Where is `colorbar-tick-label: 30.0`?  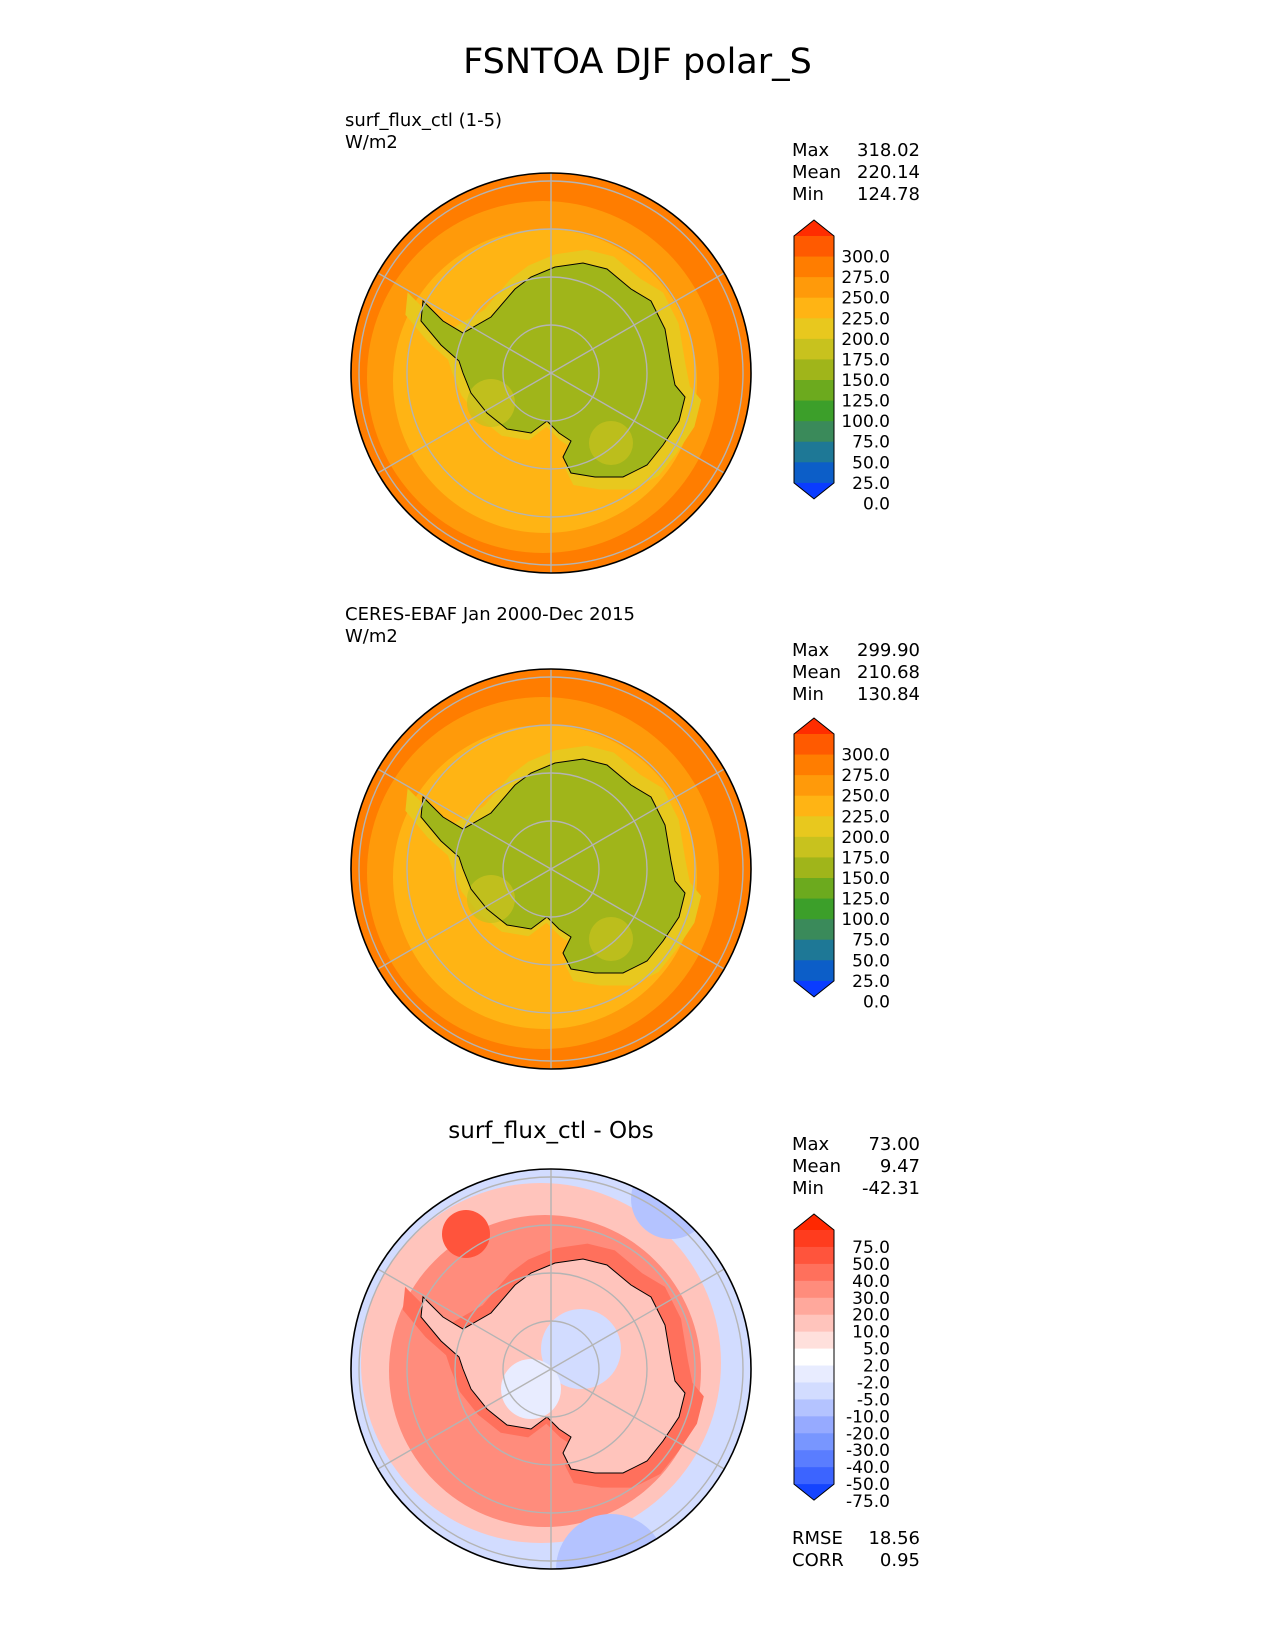
colorbar-tick-label: 30.0 is located at coordinates (871, 1299).